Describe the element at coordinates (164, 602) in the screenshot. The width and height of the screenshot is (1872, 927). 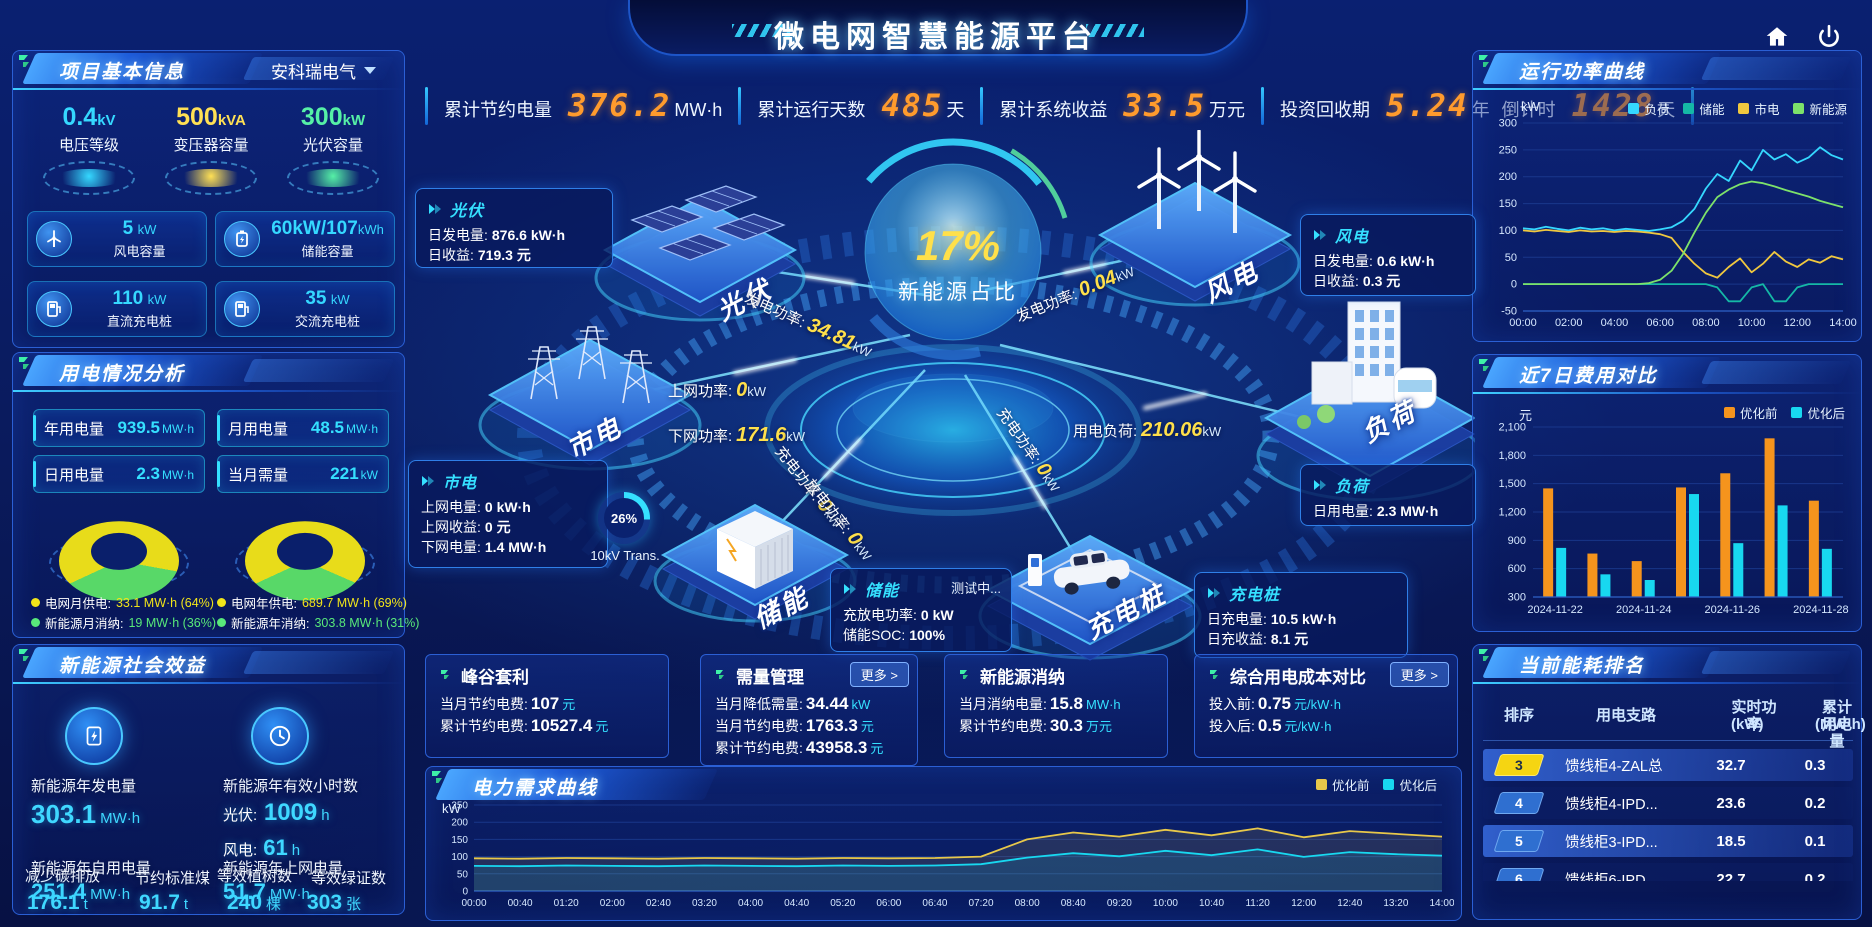
I see `legend-value: 33.1 MW·h (64%)` at that location.